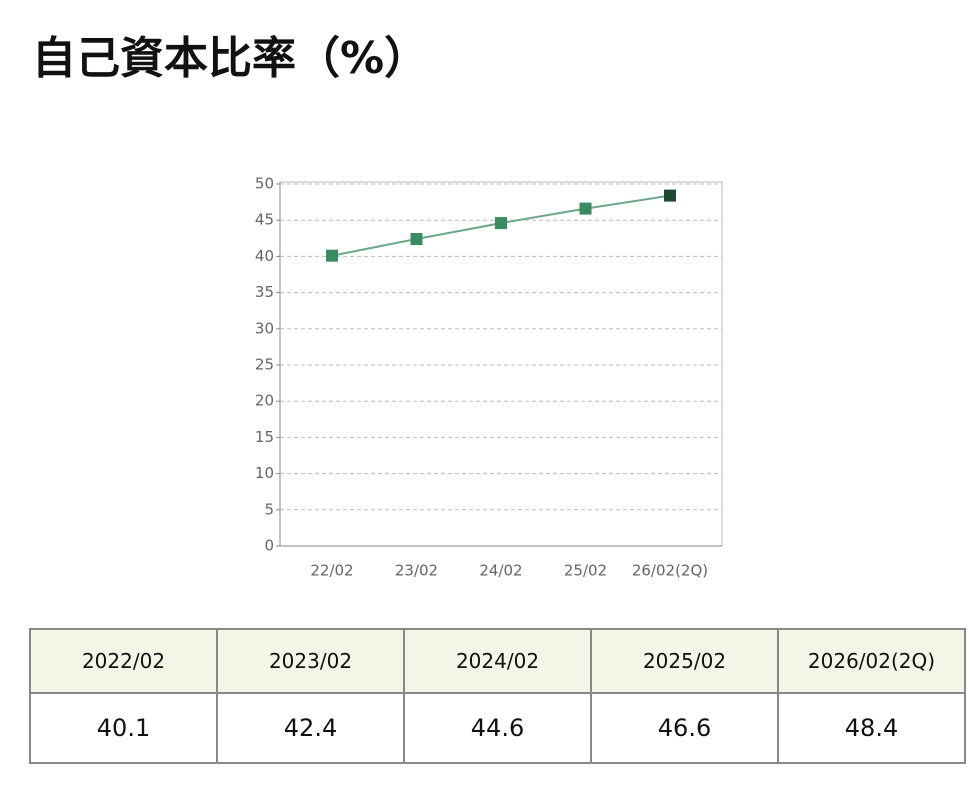 The image size is (980, 804). Describe the element at coordinates (416, 571) in the screenshot. I see `x-tick-label: 23/02` at that location.